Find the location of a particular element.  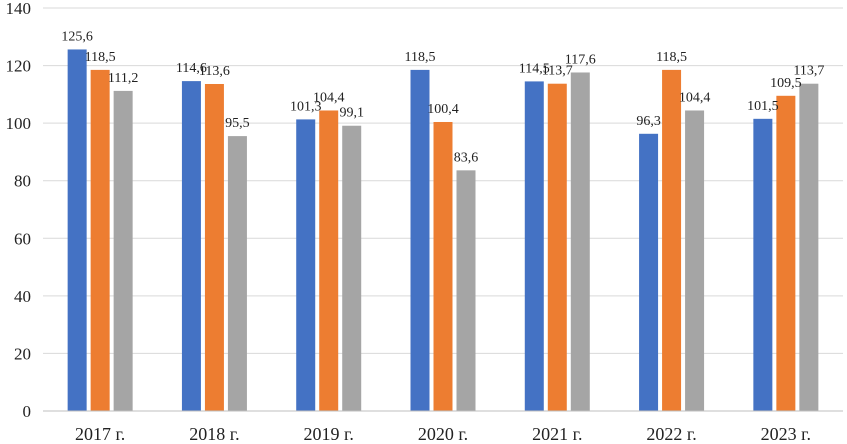

data-label: 113,6 is located at coordinates (214, 71).